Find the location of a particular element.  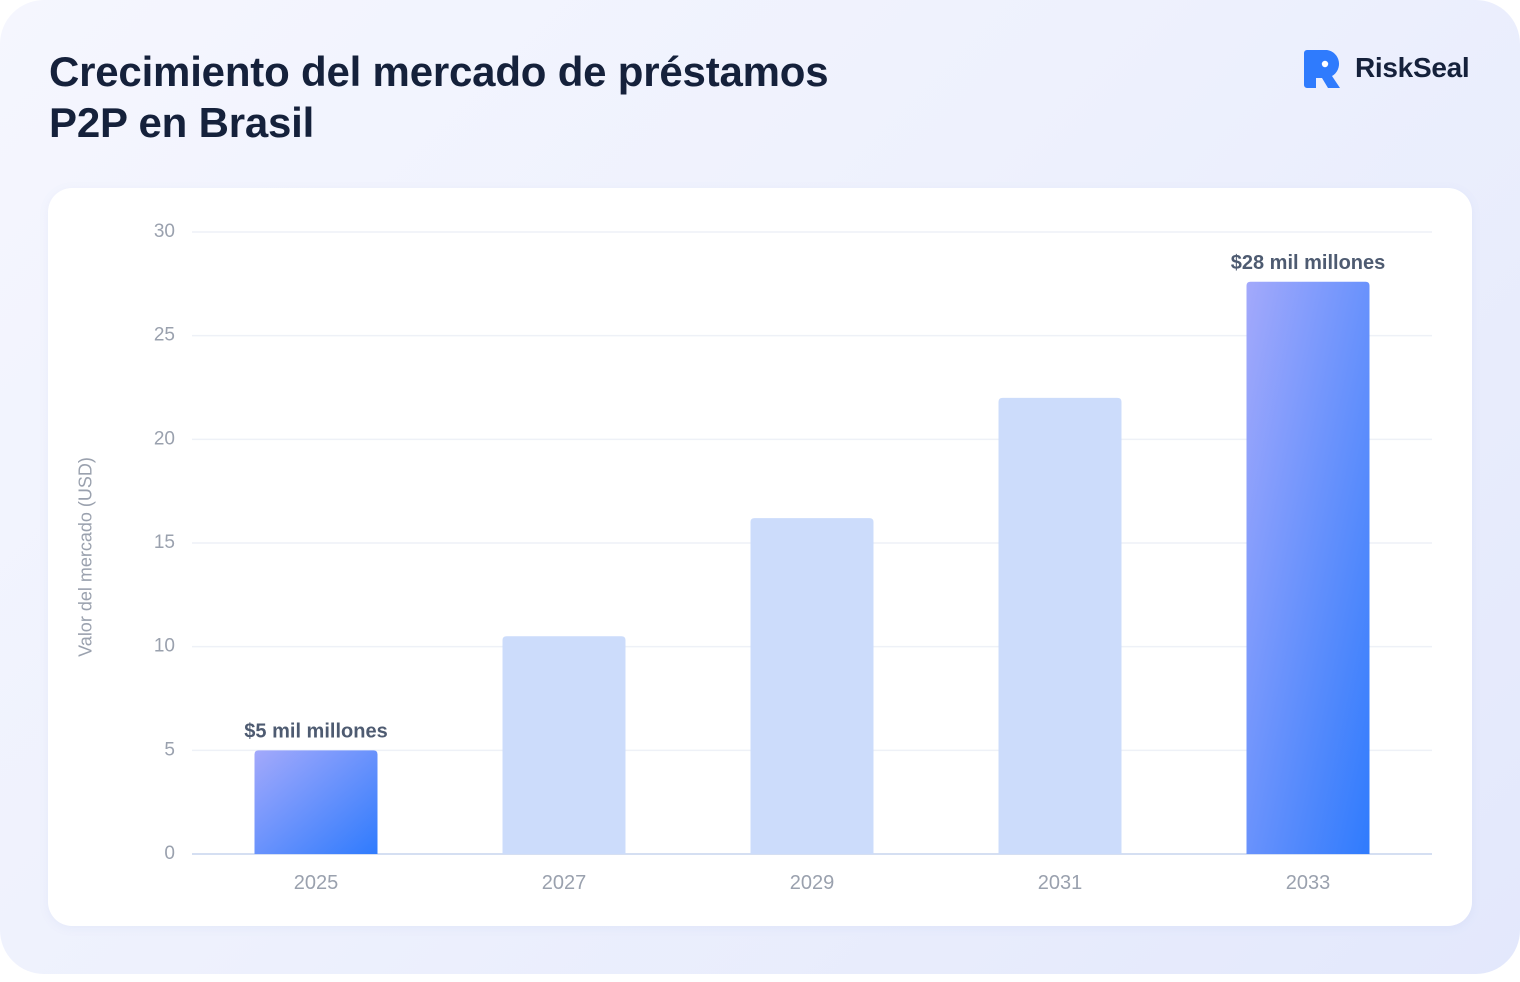

x-tick-label: 2029 is located at coordinates (812, 883).